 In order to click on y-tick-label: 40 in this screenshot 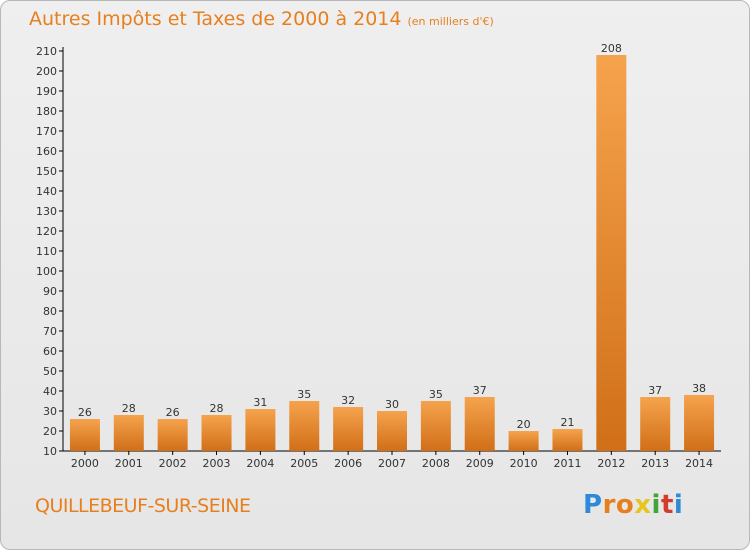, I will do `click(50, 391)`.